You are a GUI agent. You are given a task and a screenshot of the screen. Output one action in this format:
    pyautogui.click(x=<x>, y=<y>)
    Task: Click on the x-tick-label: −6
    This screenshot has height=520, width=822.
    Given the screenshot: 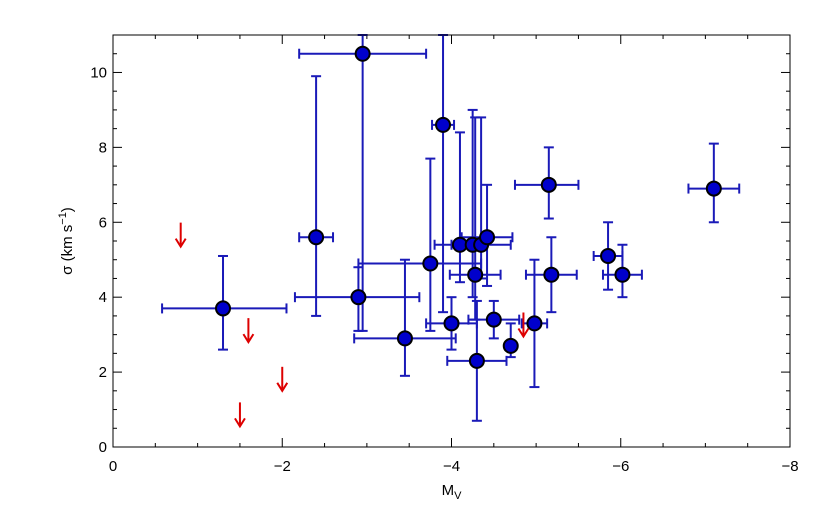 What is the action you would take?
    pyautogui.click(x=620, y=466)
    